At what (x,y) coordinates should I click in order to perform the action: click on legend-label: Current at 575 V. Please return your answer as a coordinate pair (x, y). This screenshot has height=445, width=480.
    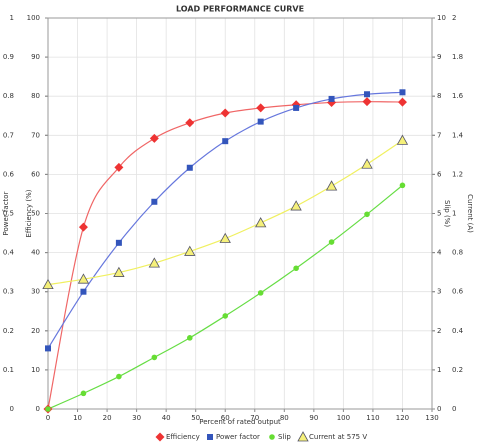
    Looking at the image, I should click on (338, 437).